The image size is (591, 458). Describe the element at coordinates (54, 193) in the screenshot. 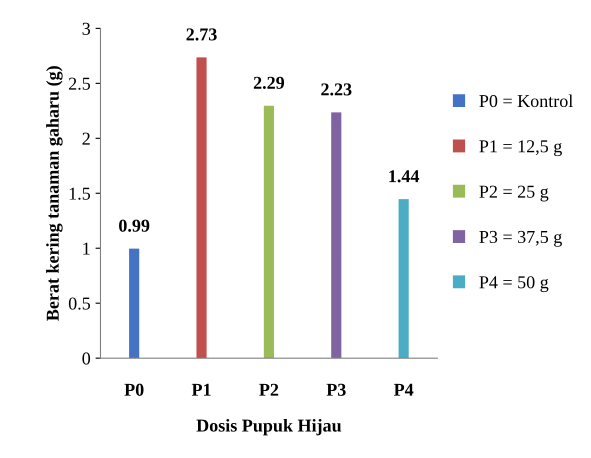

I see `y-axis-title: Berat kering tanaman gaharu (g)` at that location.